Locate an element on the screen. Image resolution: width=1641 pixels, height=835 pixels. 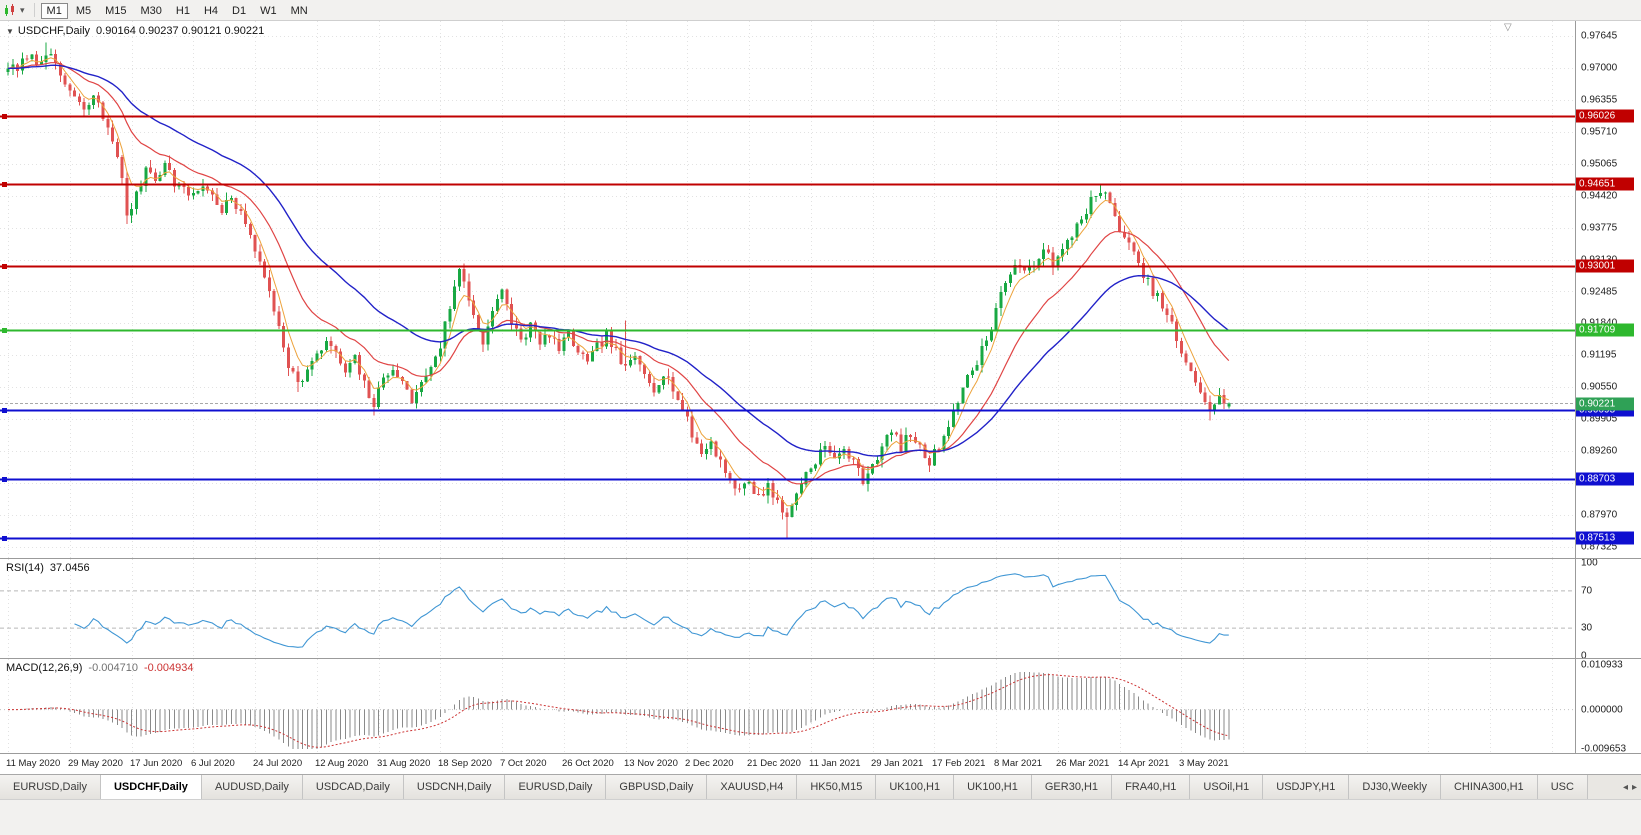
macd-indicator-canvas is located at coordinates (787, 706).